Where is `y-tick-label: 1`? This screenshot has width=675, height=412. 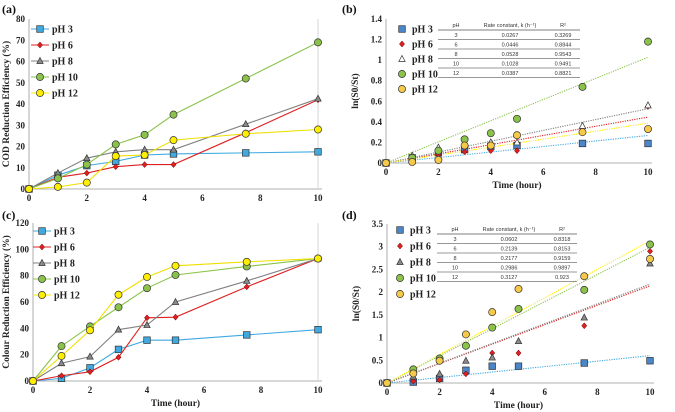
y-tick-label: 1 is located at coordinates (381, 338).